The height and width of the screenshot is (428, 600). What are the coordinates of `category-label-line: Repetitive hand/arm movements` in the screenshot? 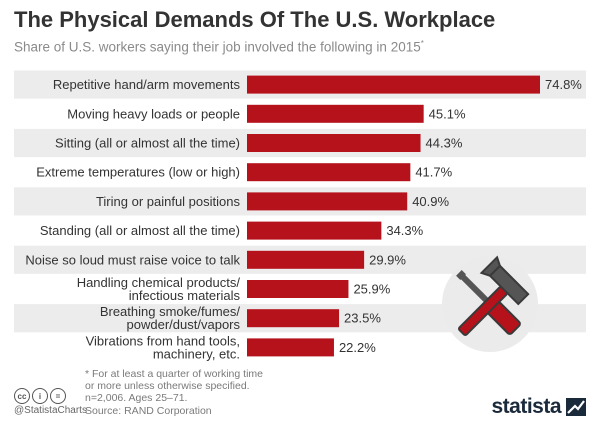 It's located at (147, 84).